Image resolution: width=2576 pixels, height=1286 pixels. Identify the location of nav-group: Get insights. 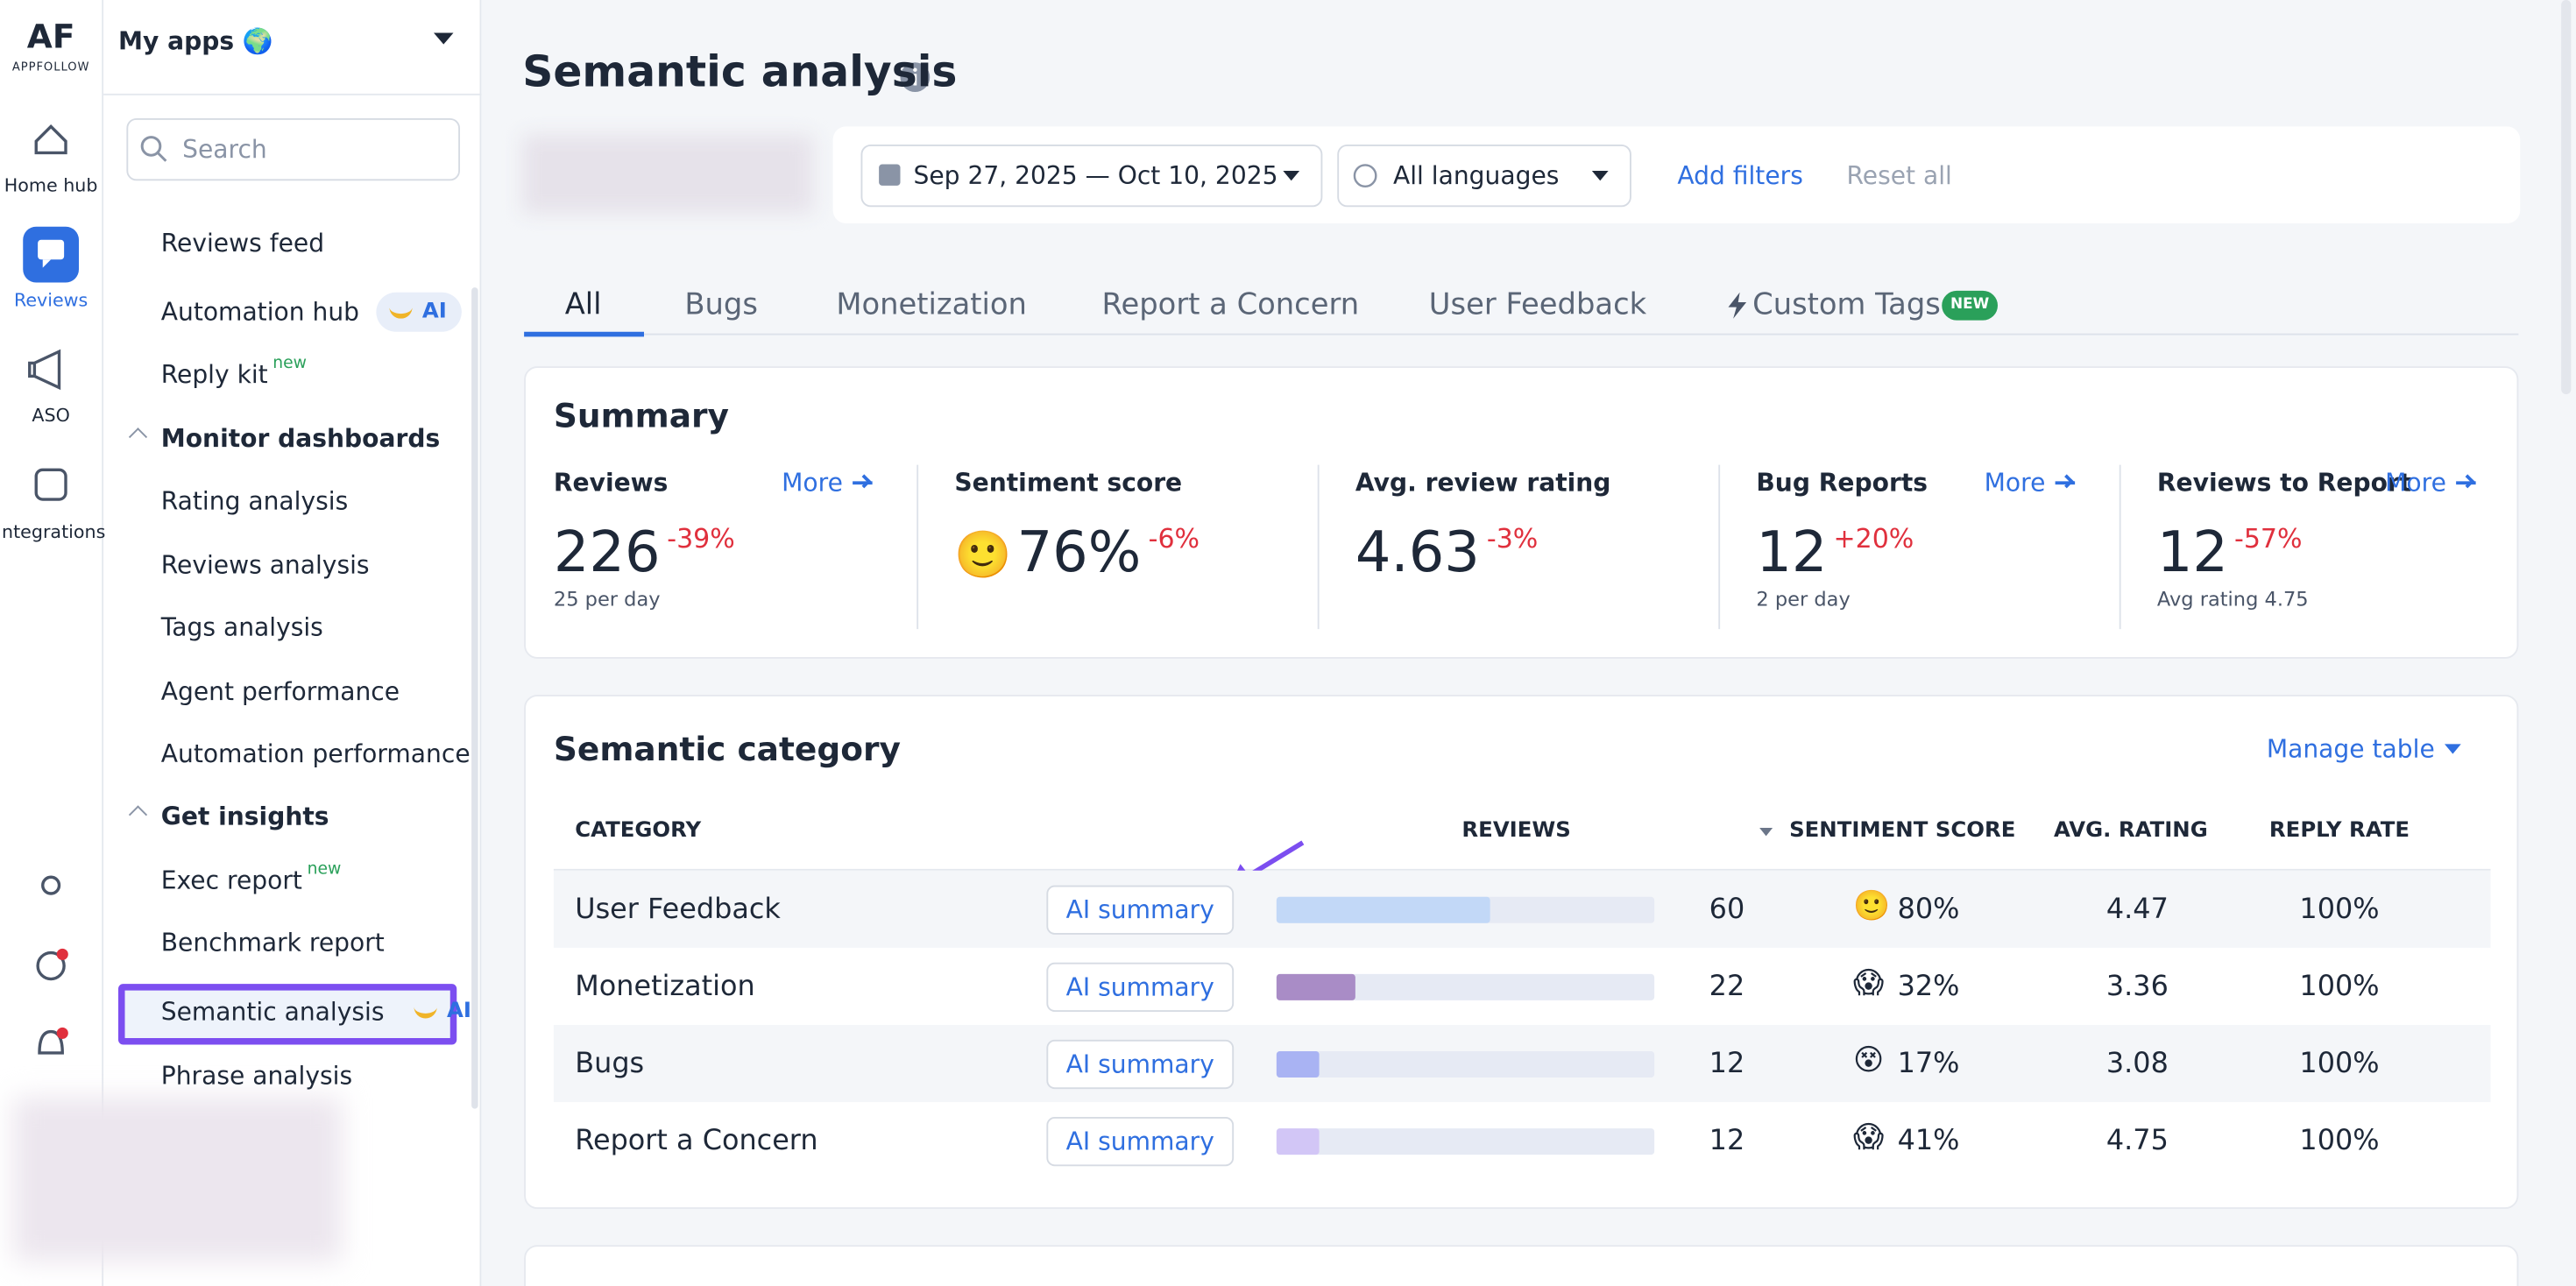
(244, 816).